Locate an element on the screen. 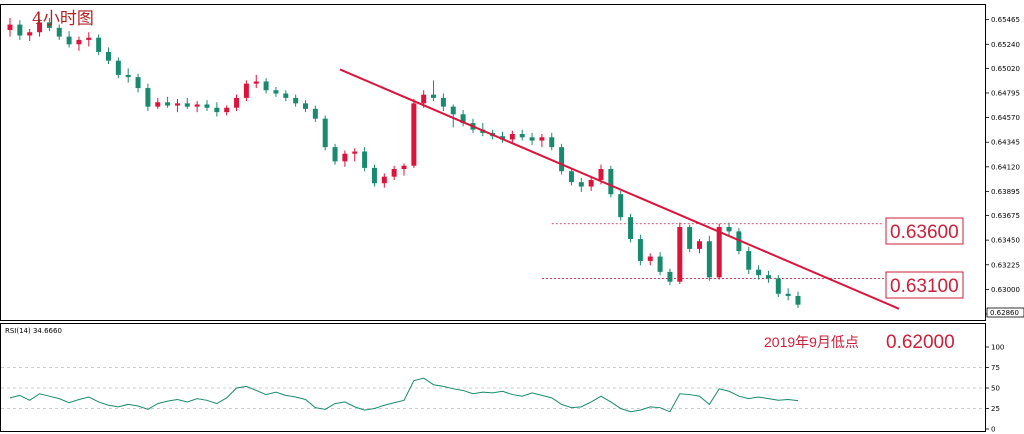 This screenshot has width=1024, height=434. price-tick-label: 0.63675 is located at coordinates (1005, 216).